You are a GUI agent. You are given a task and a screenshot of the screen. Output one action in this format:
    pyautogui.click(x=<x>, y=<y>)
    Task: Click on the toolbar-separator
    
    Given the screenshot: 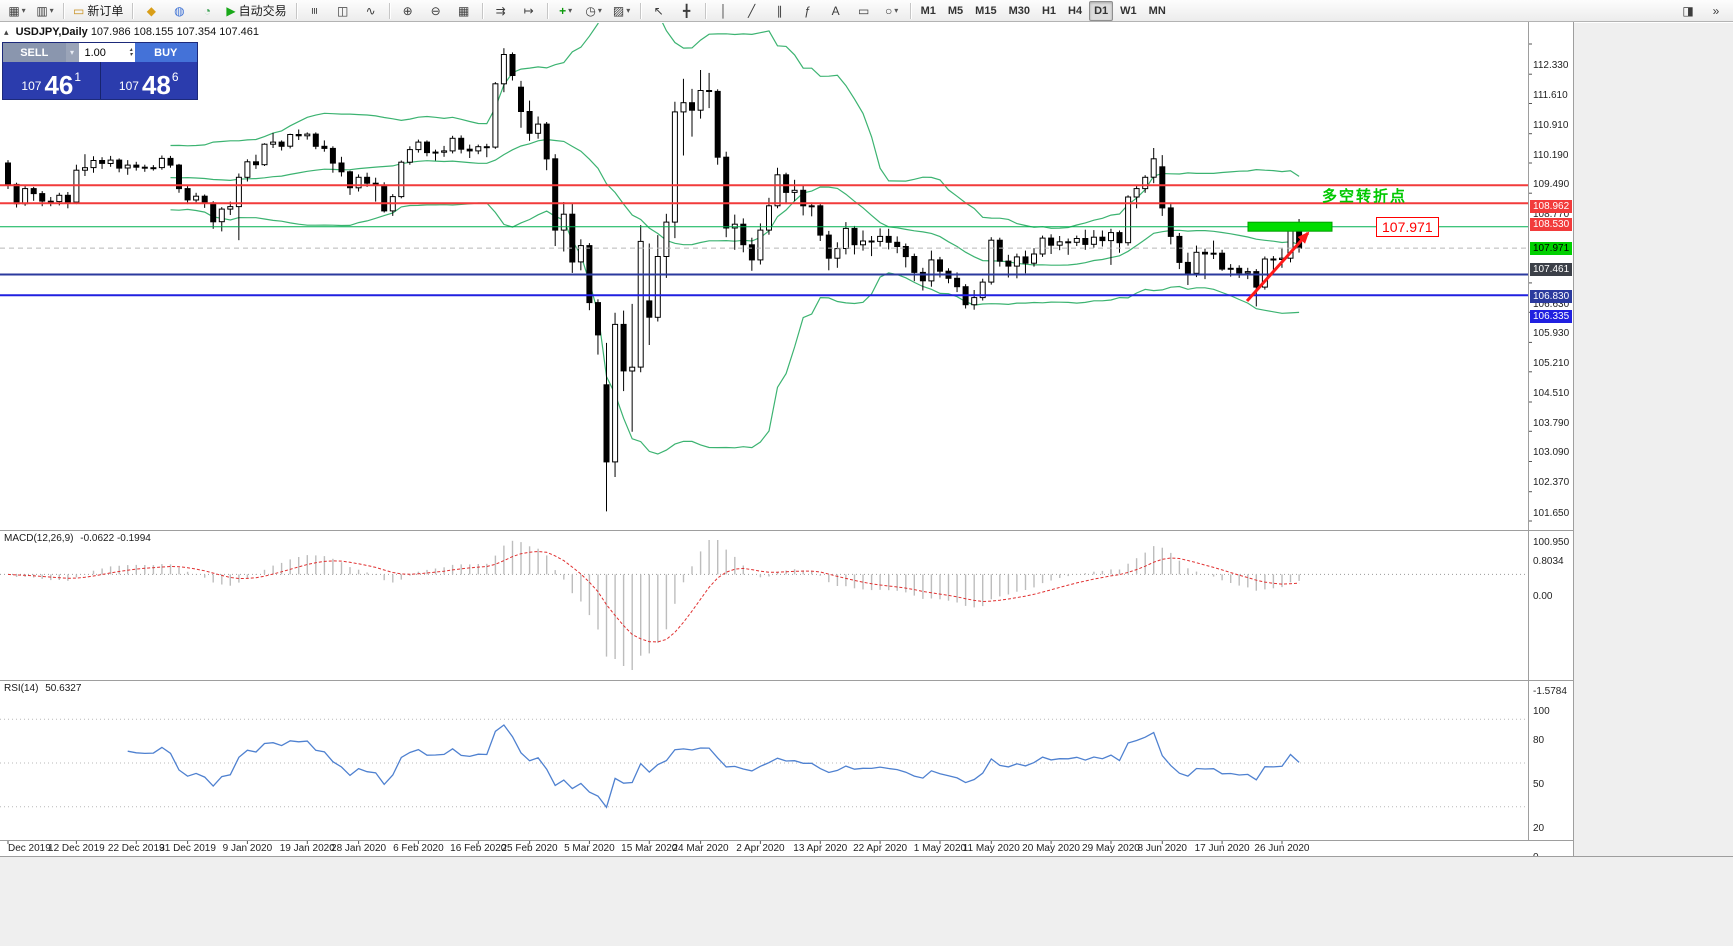 What is the action you would take?
    pyautogui.click(x=133, y=10)
    